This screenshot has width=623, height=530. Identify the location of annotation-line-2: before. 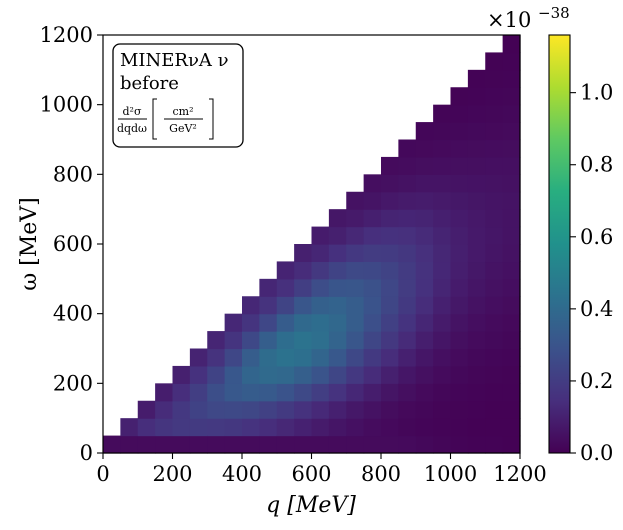
(149, 83).